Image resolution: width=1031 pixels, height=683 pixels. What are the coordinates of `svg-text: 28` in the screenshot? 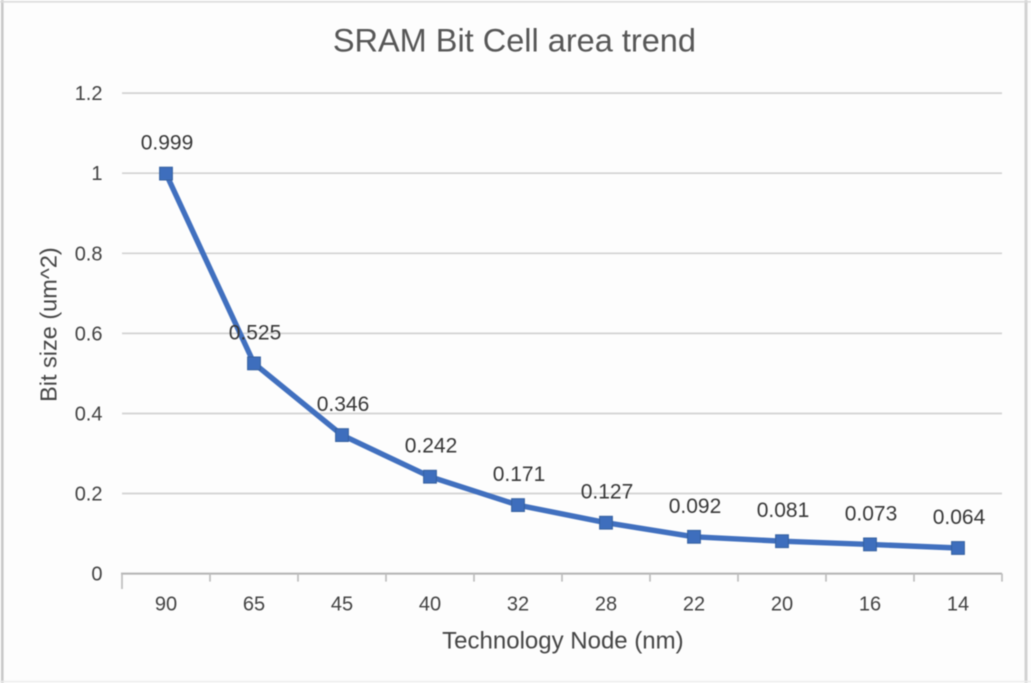 It's located at (606, 605).